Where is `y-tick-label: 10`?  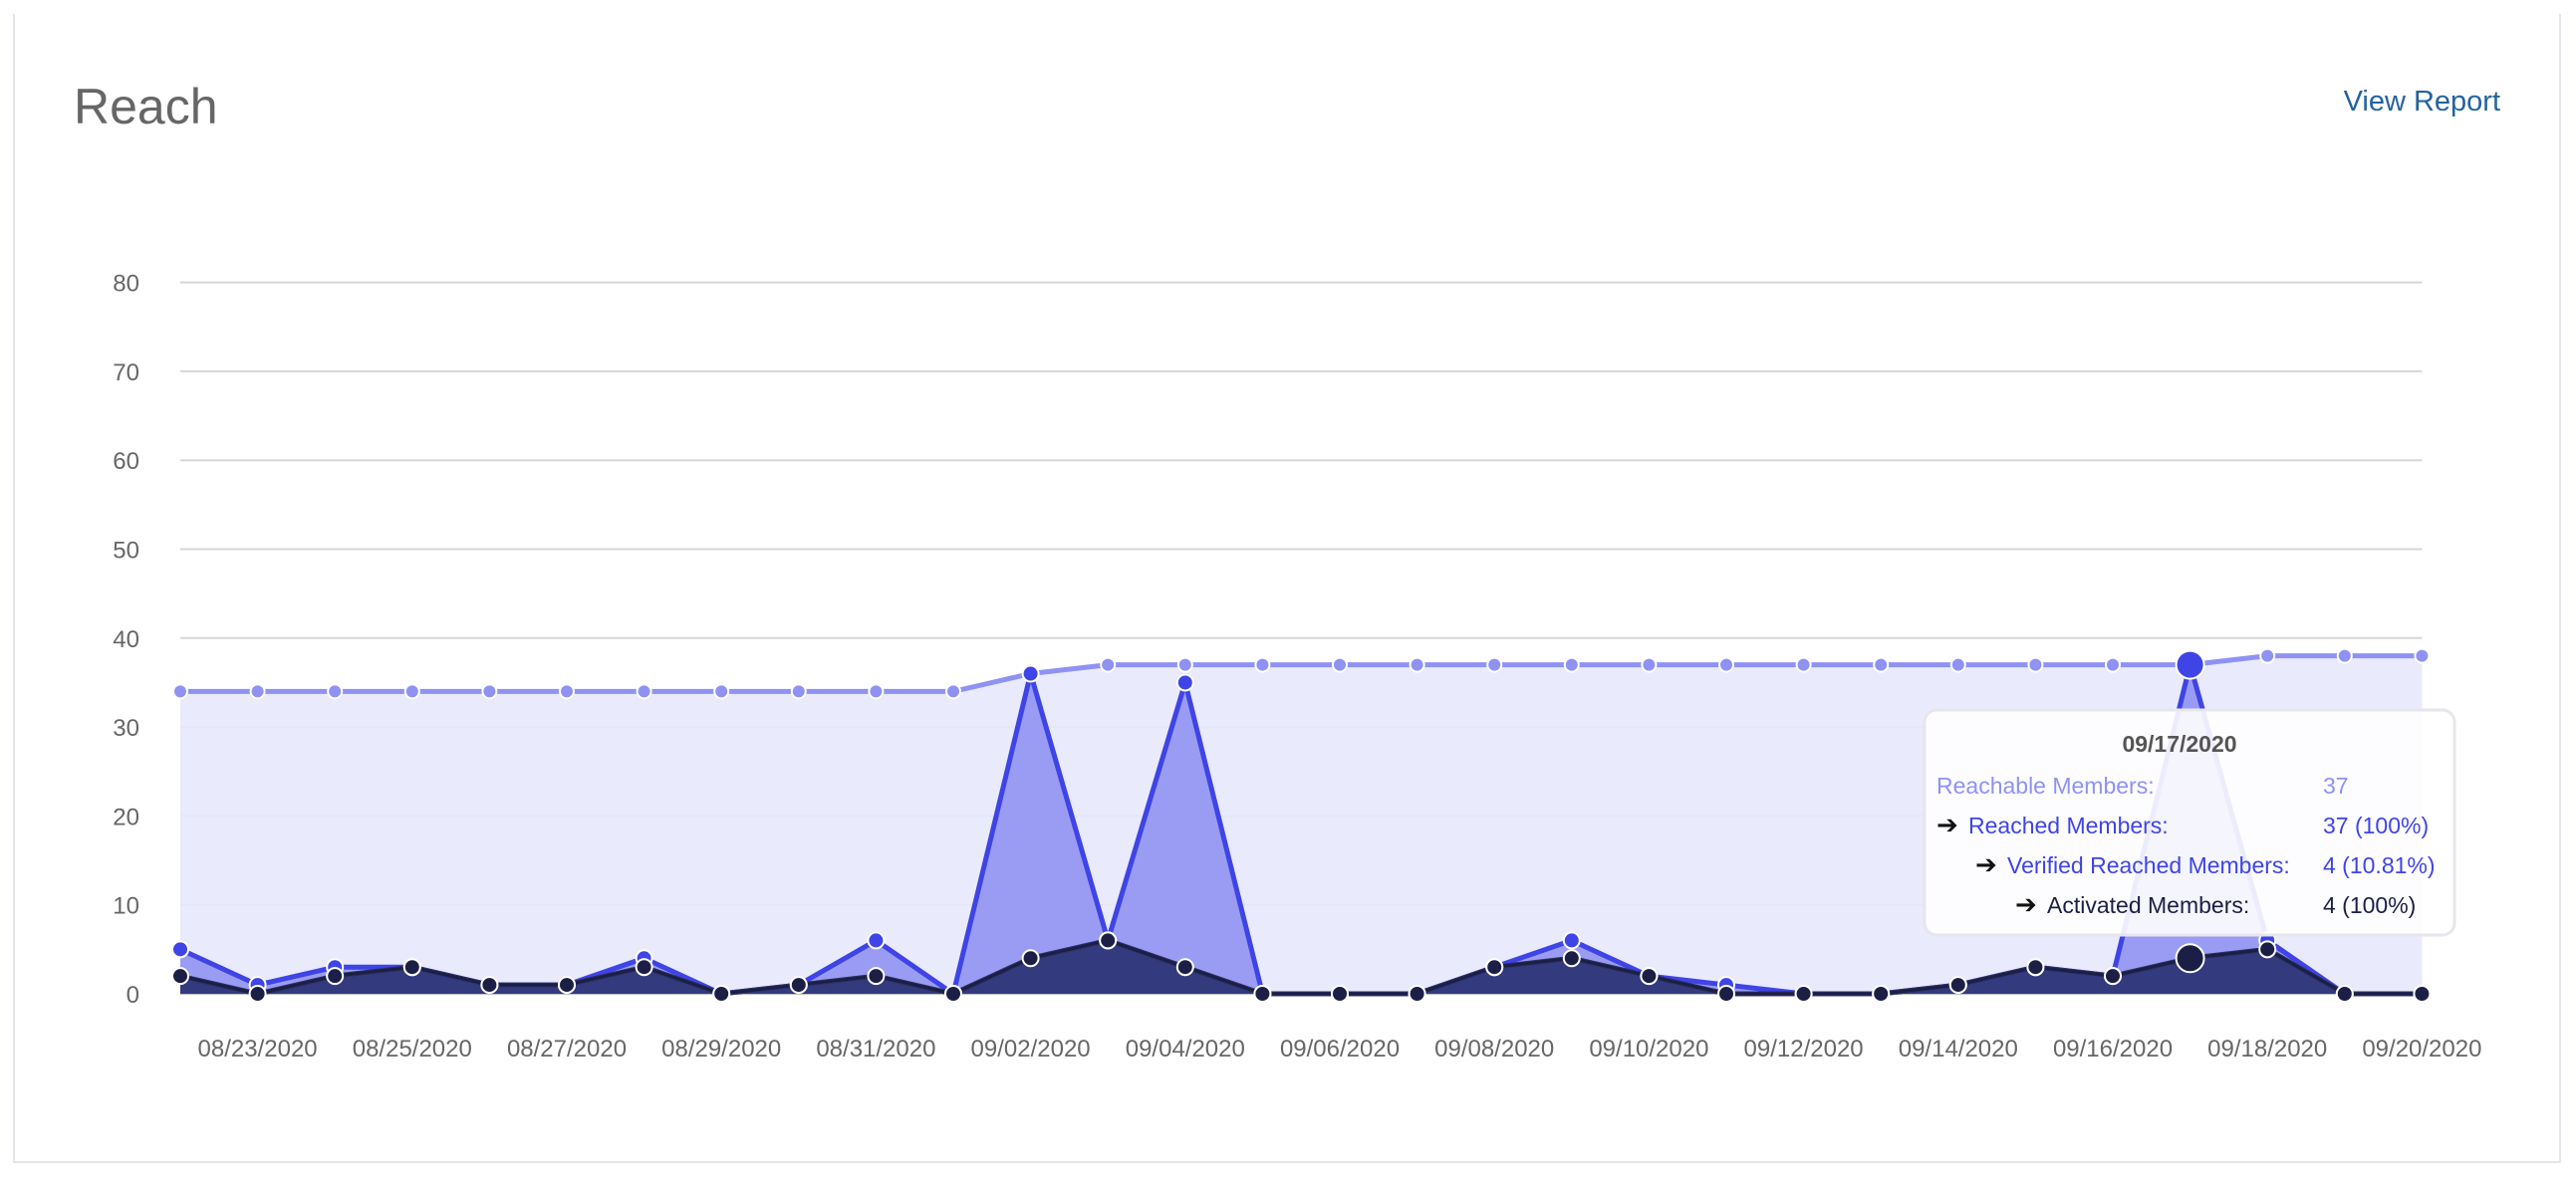 y-tick-label: 10 is located at coordinates (126, 906).